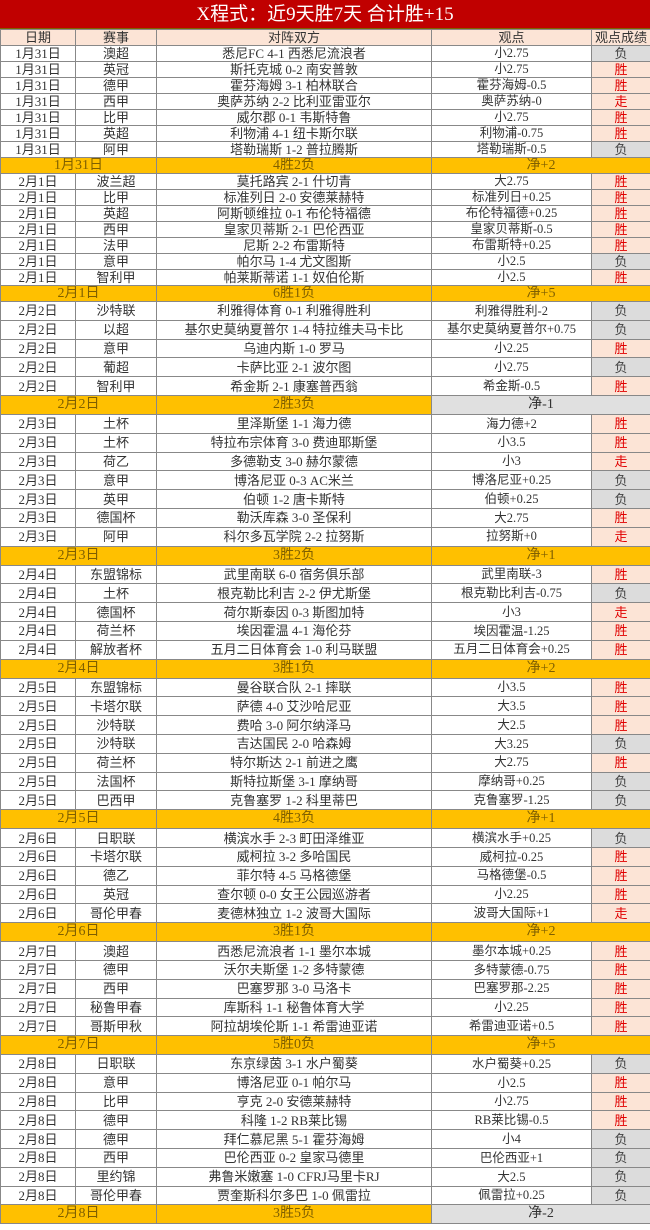 This screenshot has height=1230, width=650. I want to click on pick-cell: 水户蜀葵+0.25, so click(511, 1064).